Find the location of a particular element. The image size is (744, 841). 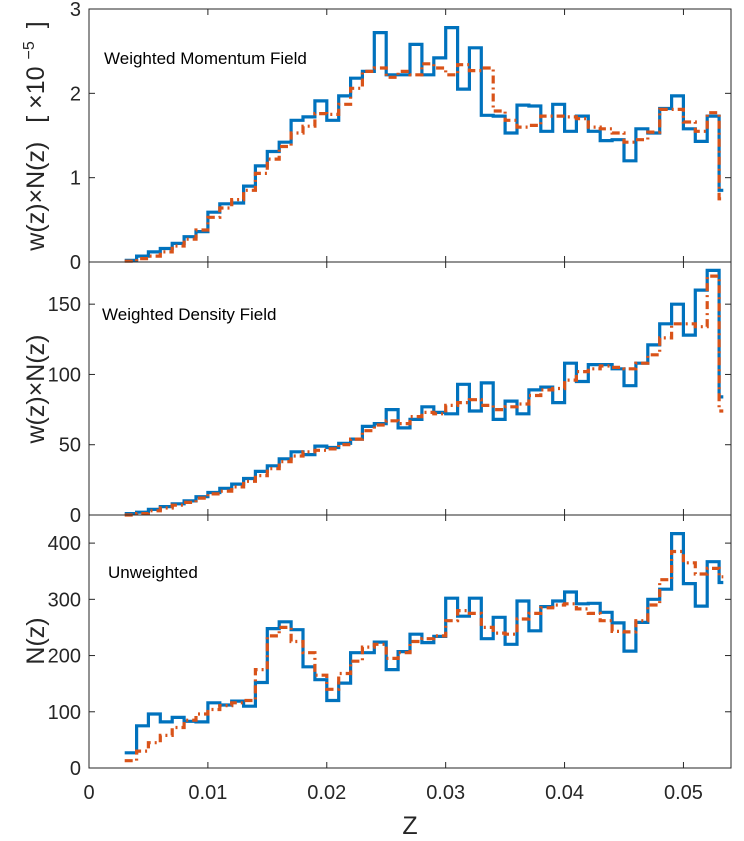

panel-title: Unweighted is located at coordinates (153, 572).